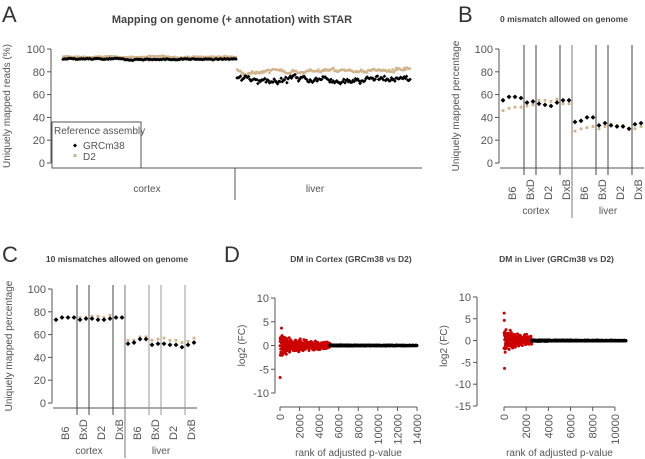  What do you see at coordinates (7, 106) in the screenshot?
I see `y-axis-label: Uniquely mapped reads (%)` at bounding box center [7, 106].